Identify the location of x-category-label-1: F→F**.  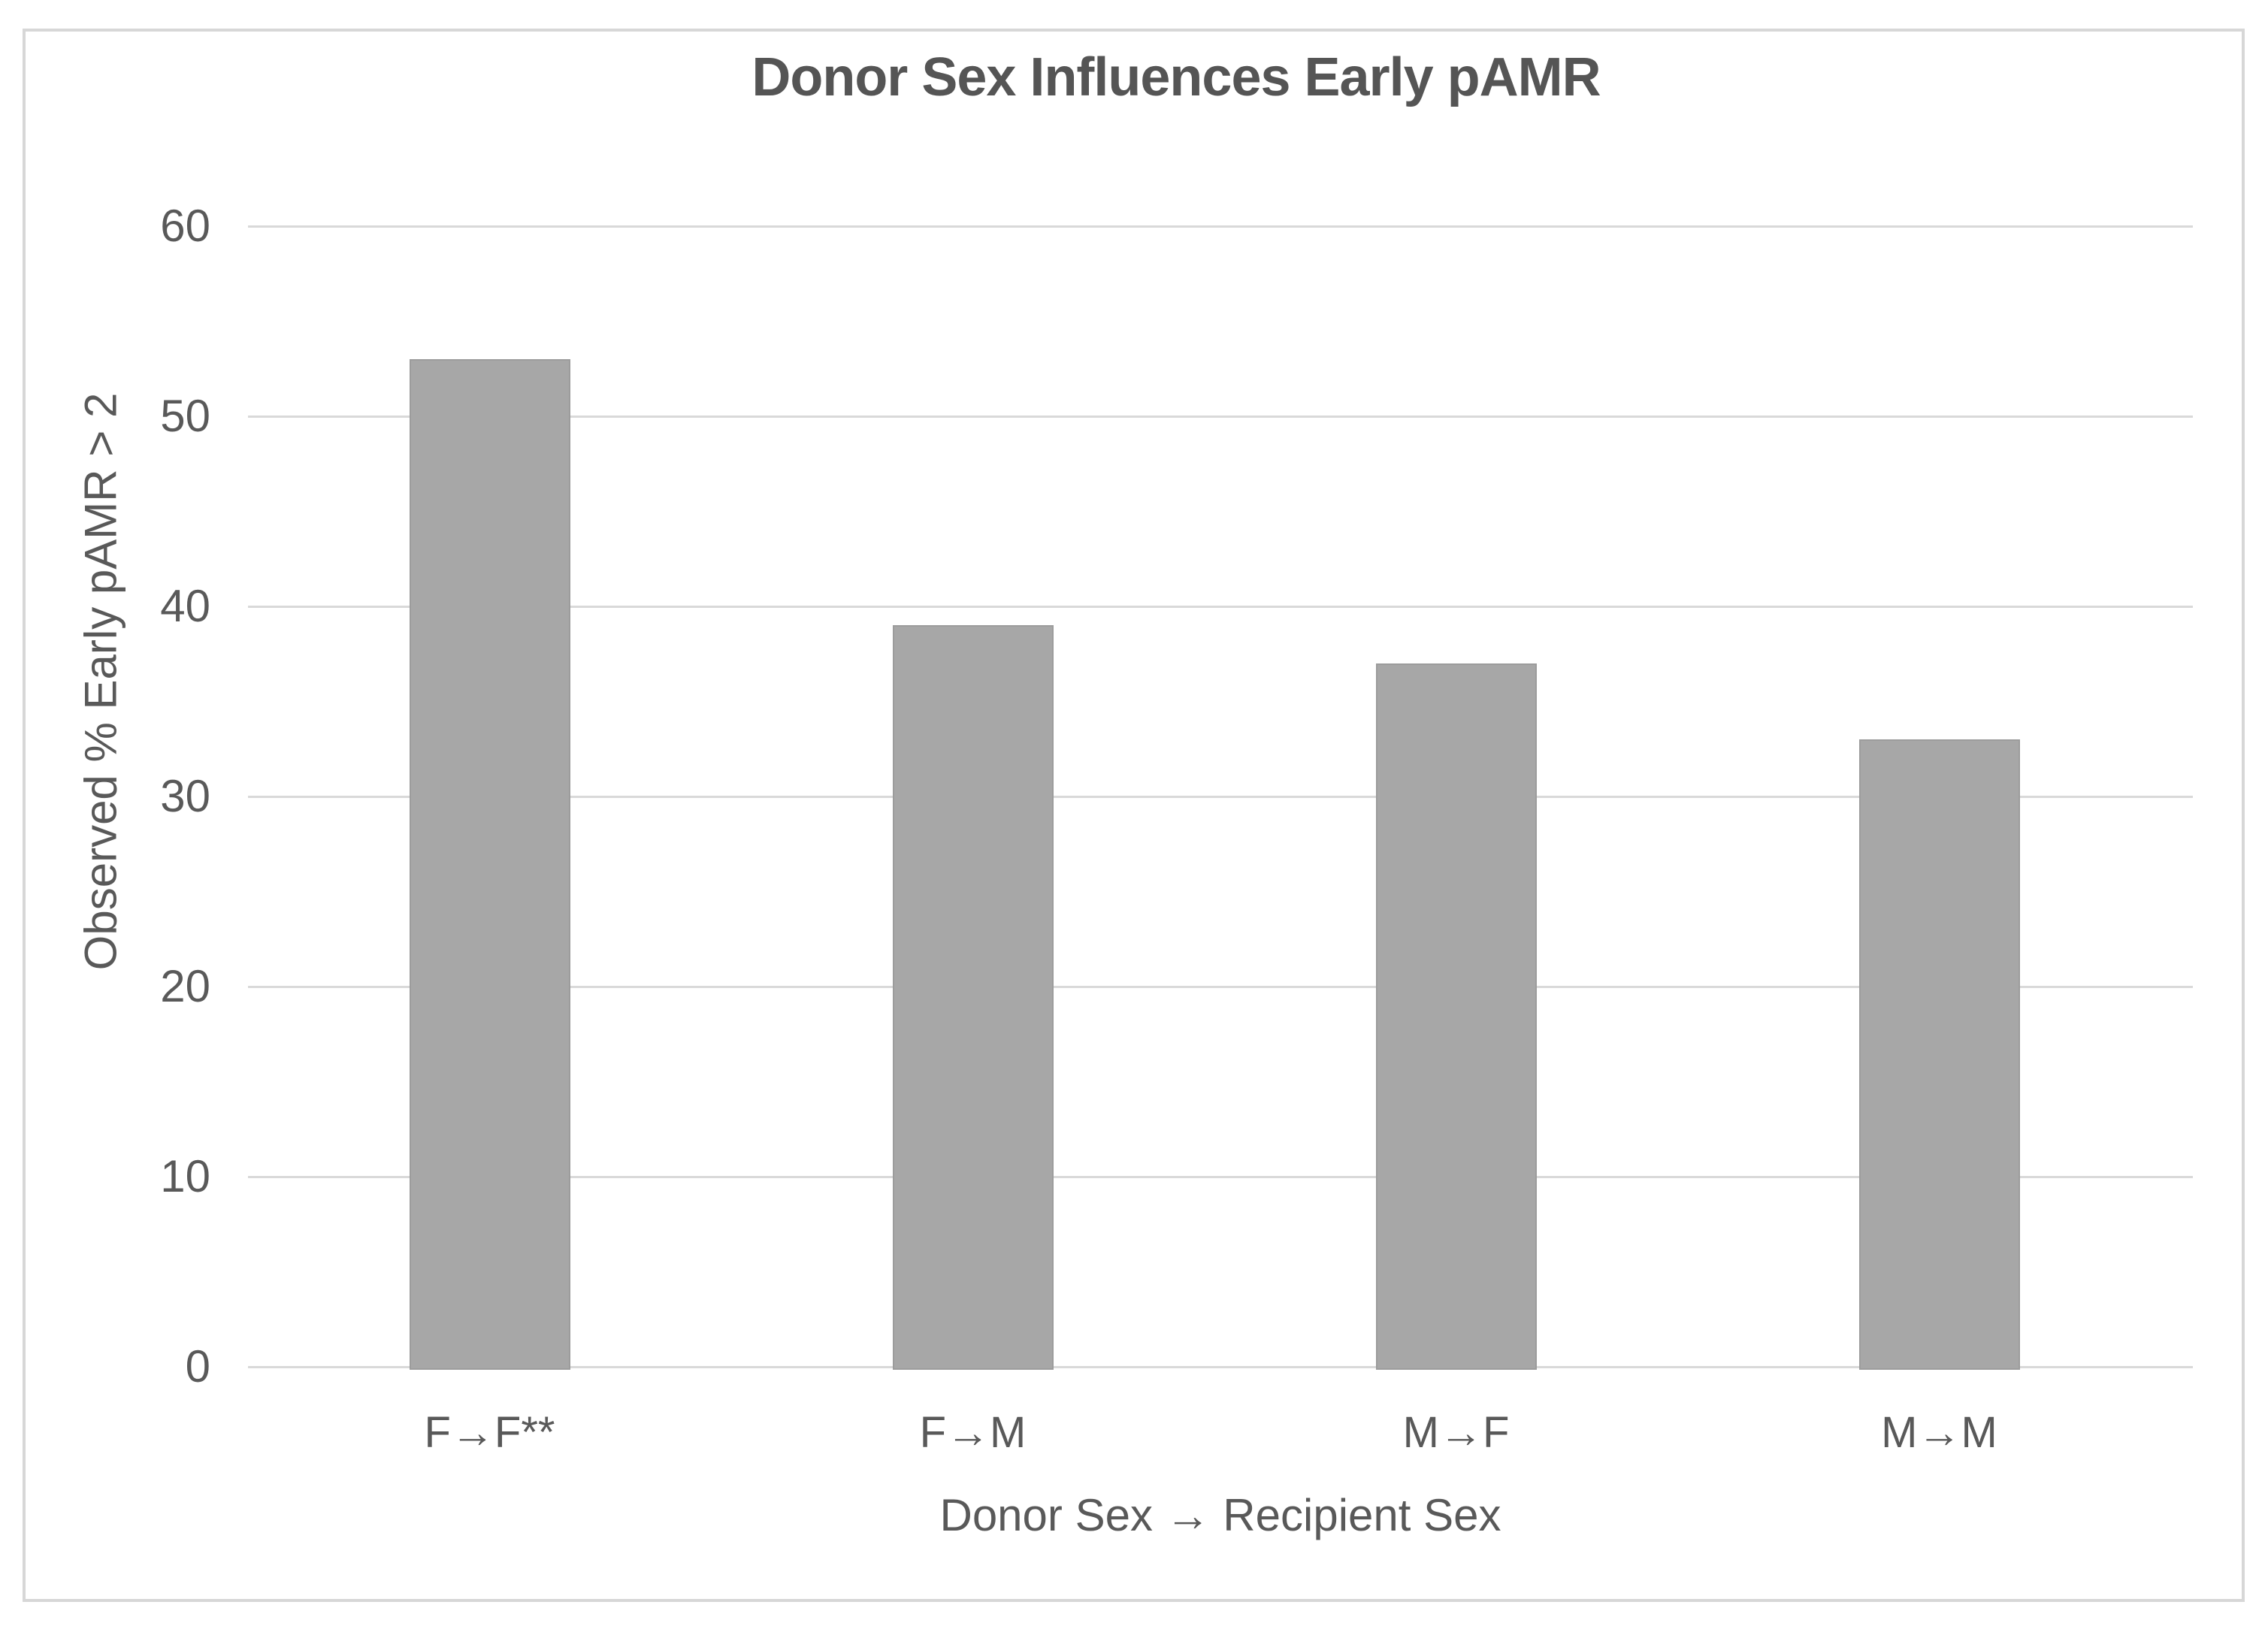
(490, 1432).